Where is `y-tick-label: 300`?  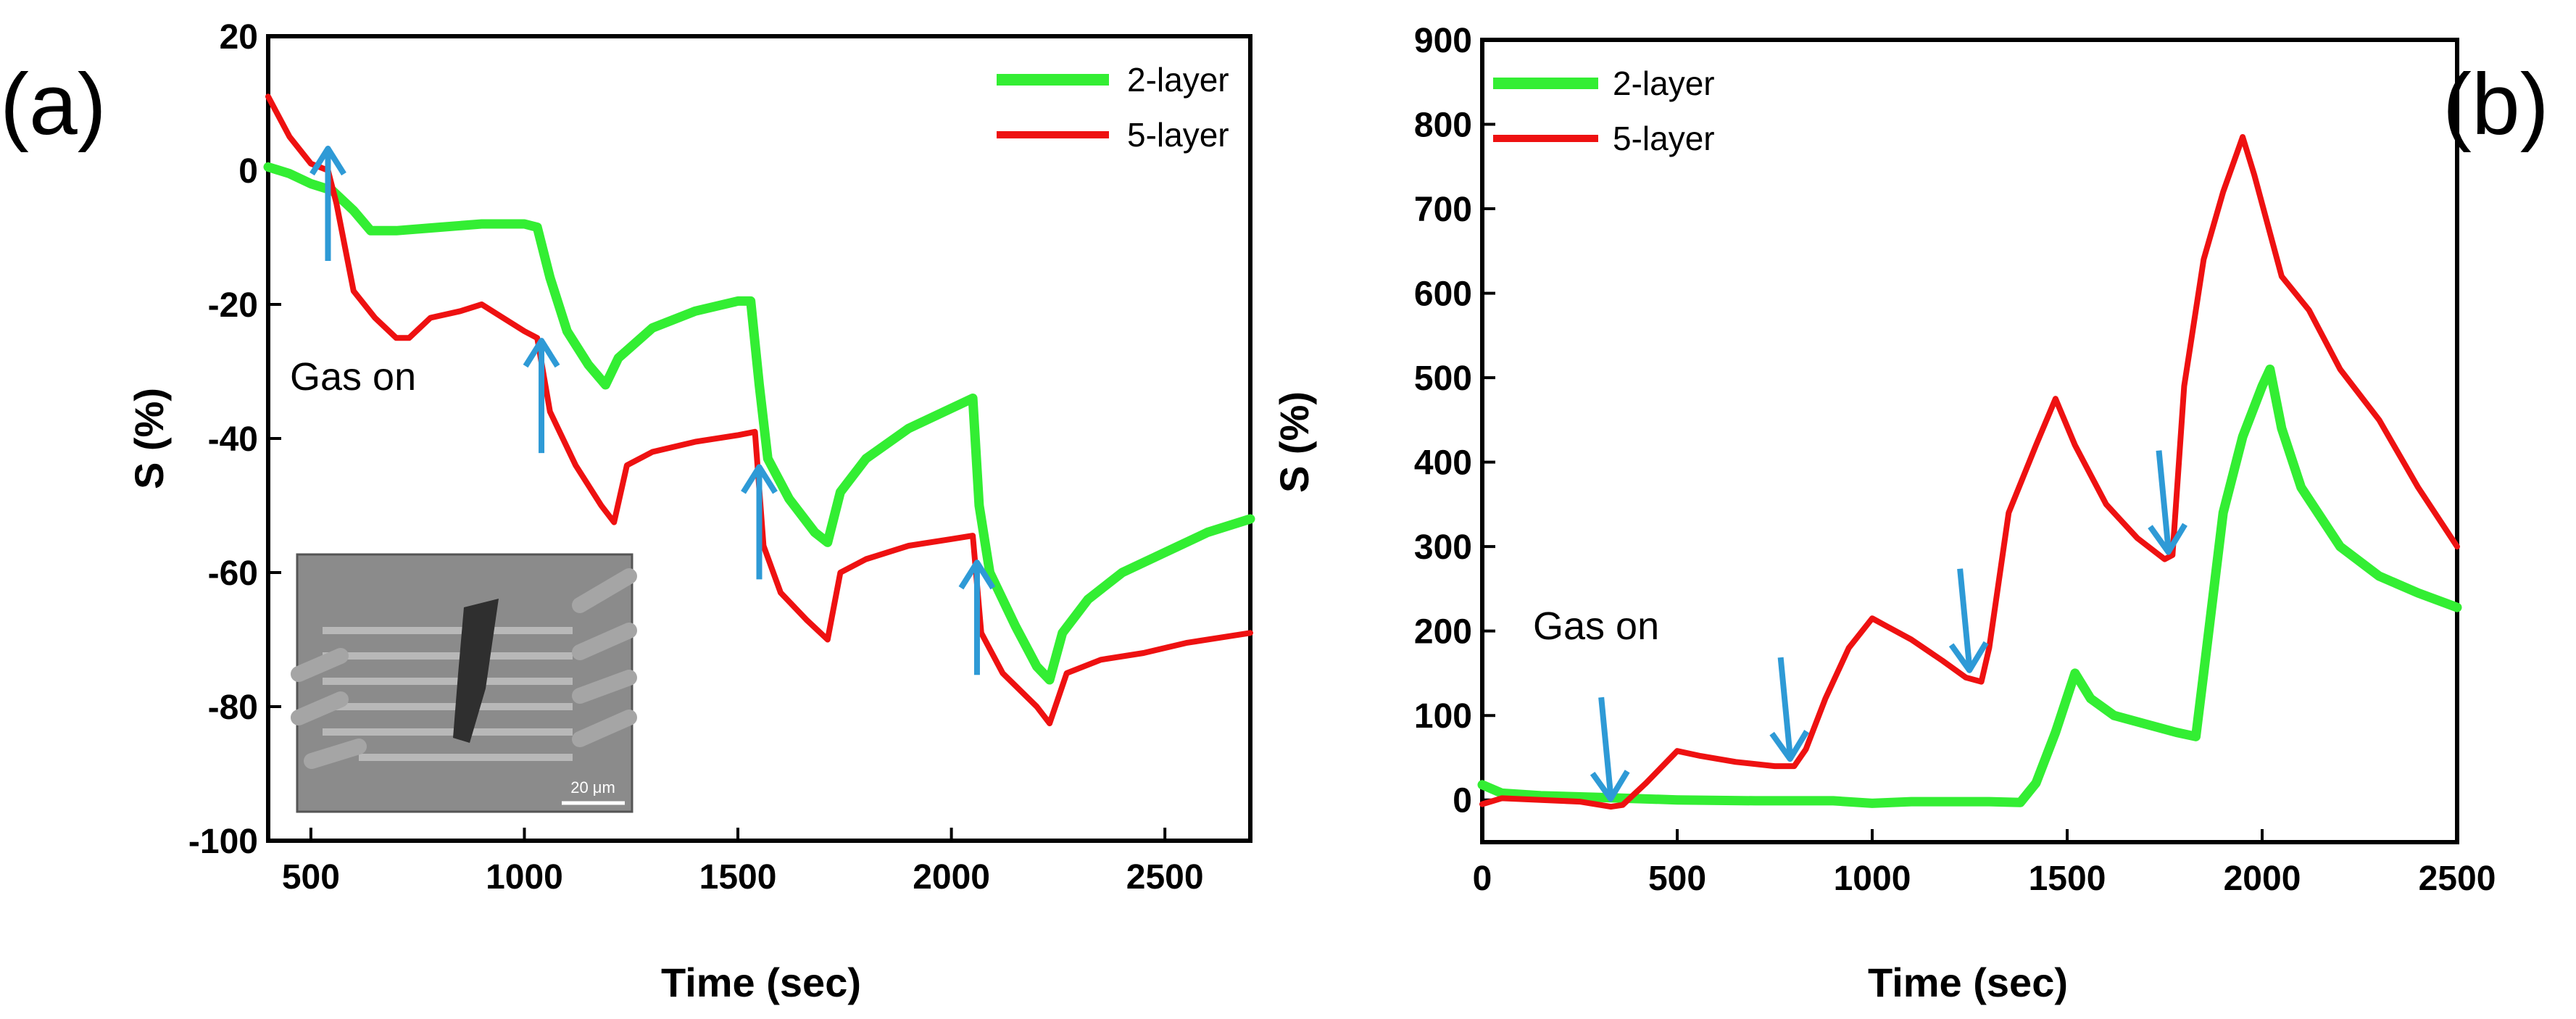
y-tick-label: 300 is located at coordinates (1443, 547).